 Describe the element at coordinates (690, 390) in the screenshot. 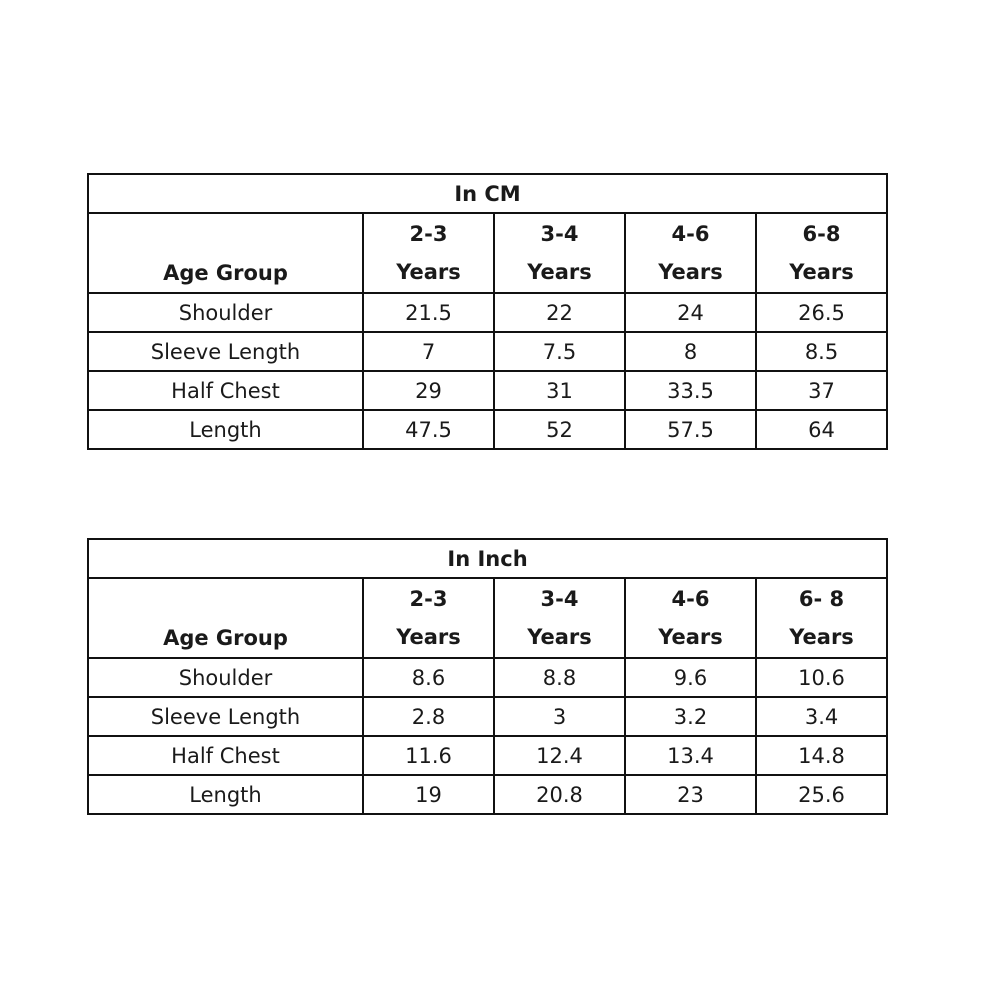

I see `measurement-value: 33.5` at that location.